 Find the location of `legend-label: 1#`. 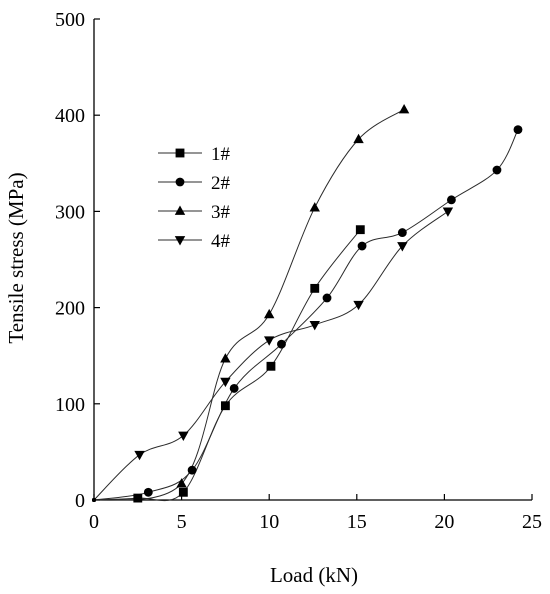

legend-label: 1# is located at coordinates (221, 154).